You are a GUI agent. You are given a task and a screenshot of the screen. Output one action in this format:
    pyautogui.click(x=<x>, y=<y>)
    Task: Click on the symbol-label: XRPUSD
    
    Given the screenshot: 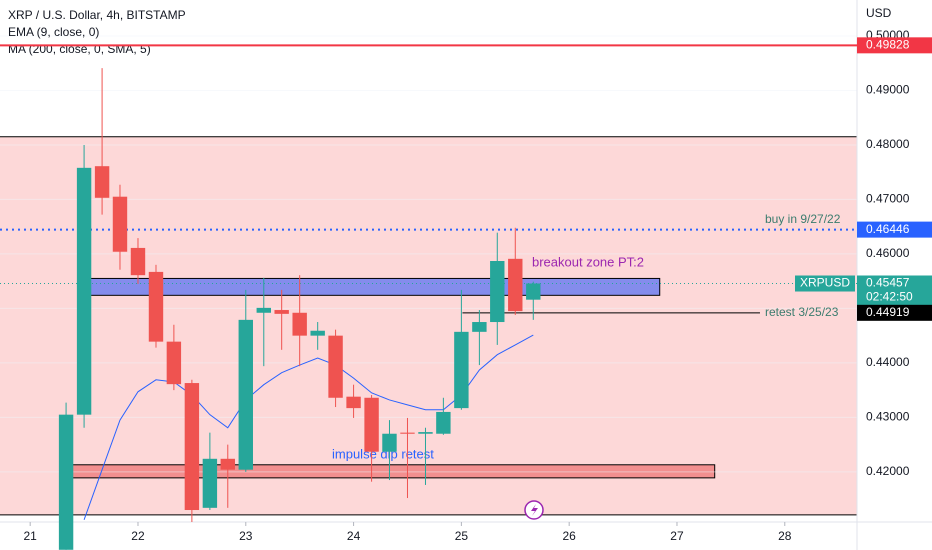 What is the action you would take?
    pyautogui.click(x=825, y=283)
    